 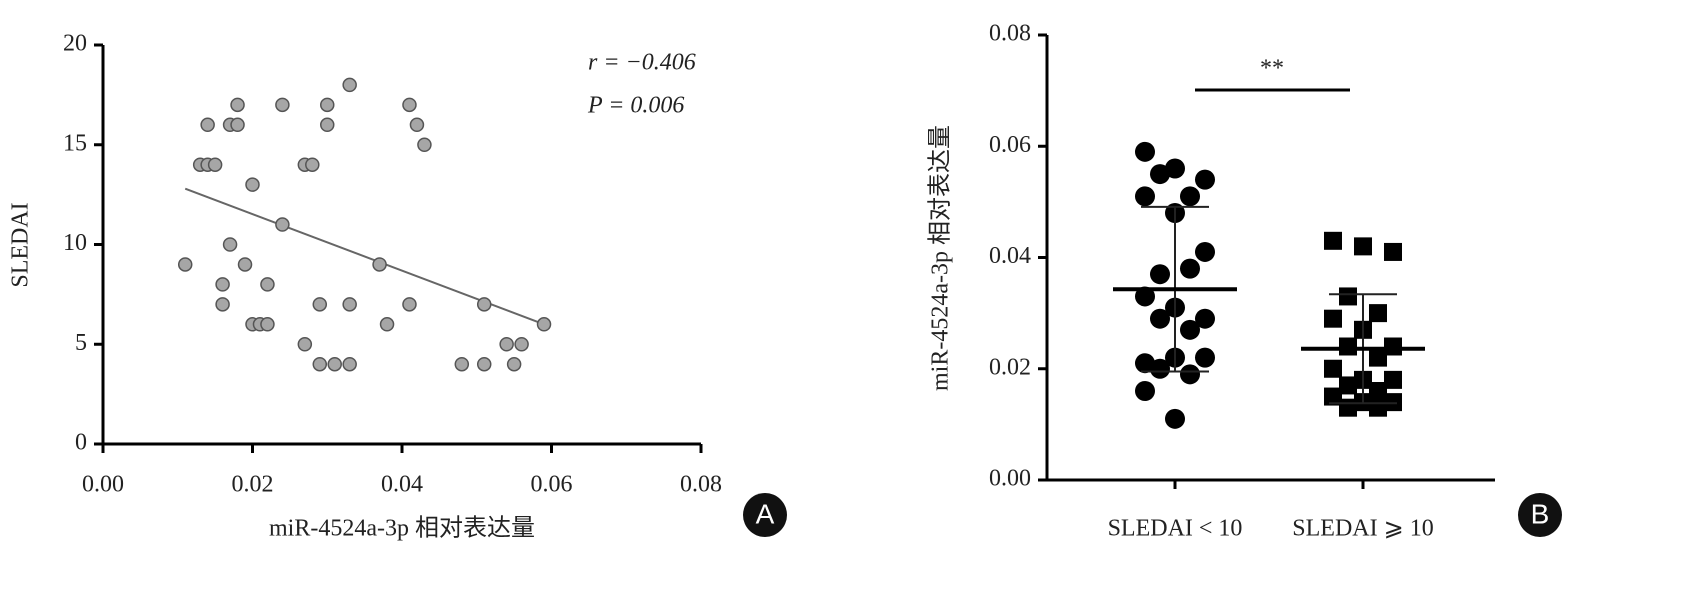 I want to click on x-tick-label: 0.00, so click(x=103, y=485).